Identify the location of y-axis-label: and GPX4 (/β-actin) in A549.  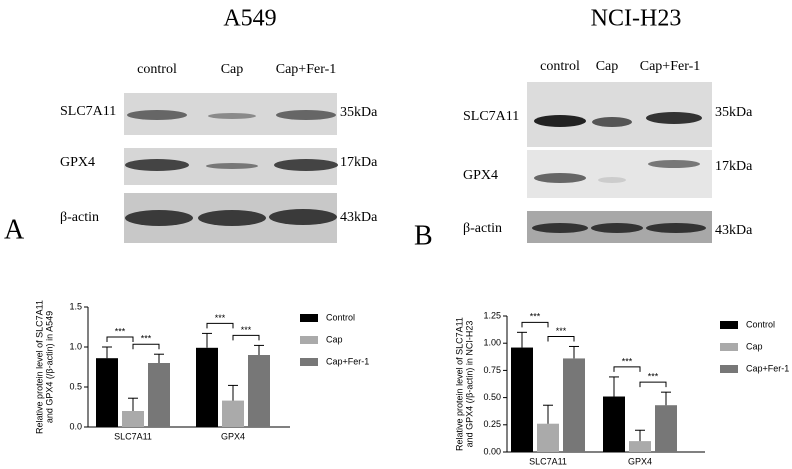
(49, 367).